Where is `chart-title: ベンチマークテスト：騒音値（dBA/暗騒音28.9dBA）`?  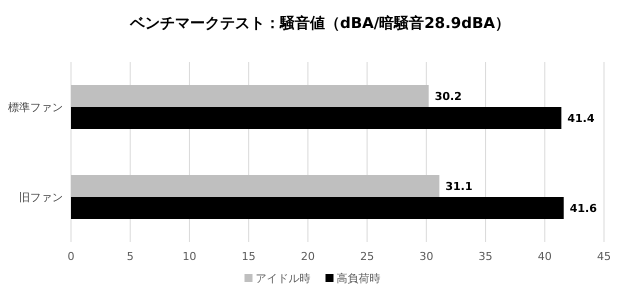
chart-title: ベンチマークテスト：騒音値（dBA/暗騒音28.9dBA） is located at coordinates (319, 23).